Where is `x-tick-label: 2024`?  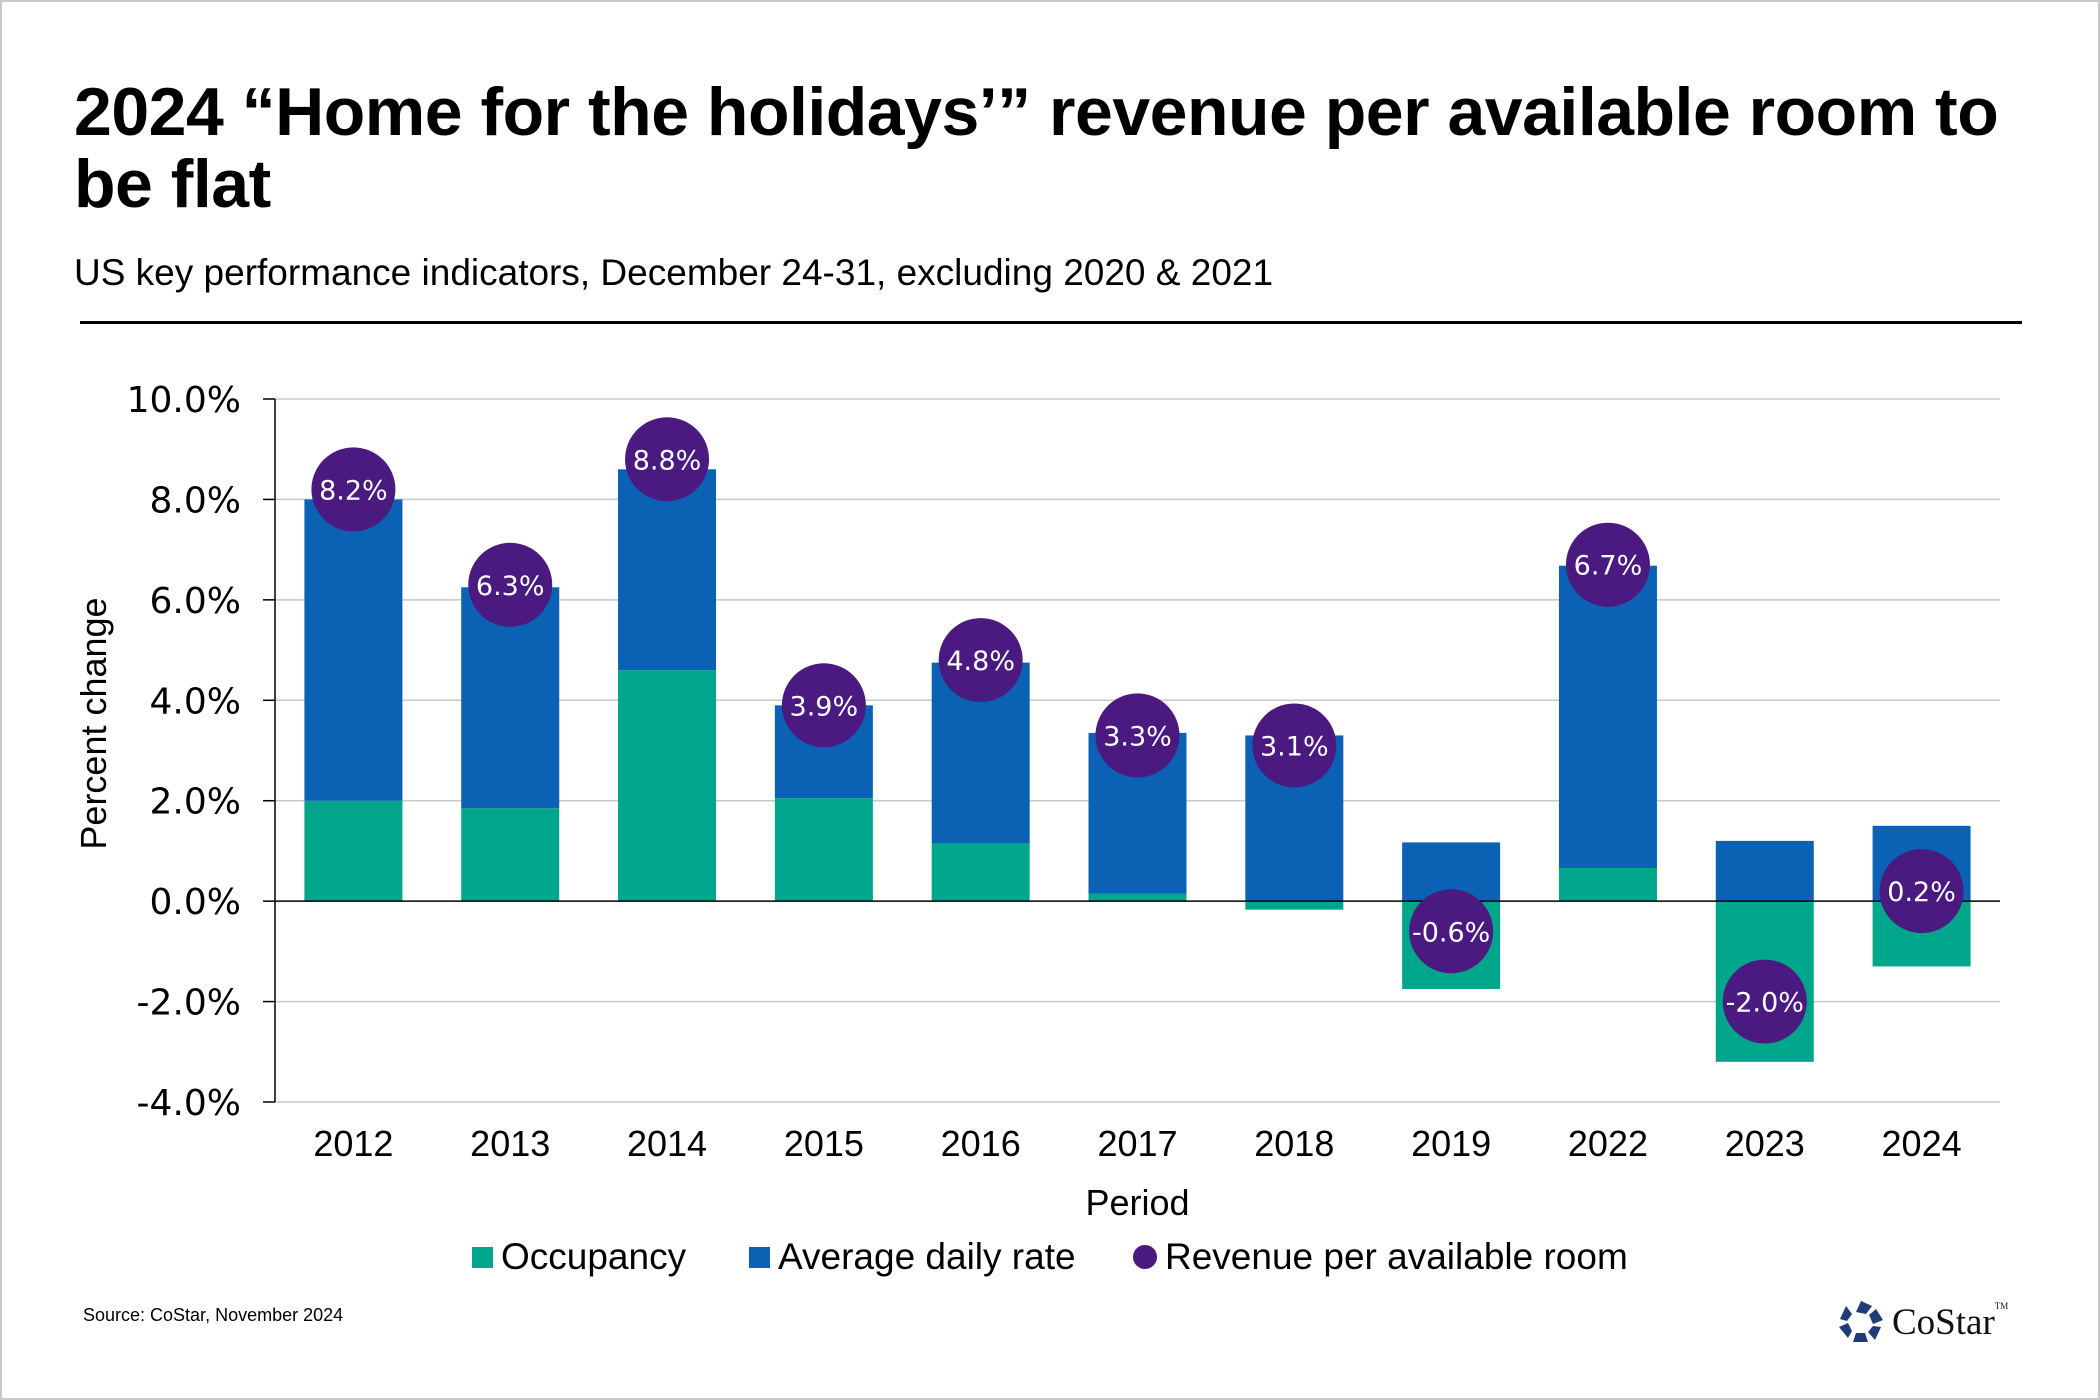 x-tick-label: 2024 is located at coordinates (1922, 1143).